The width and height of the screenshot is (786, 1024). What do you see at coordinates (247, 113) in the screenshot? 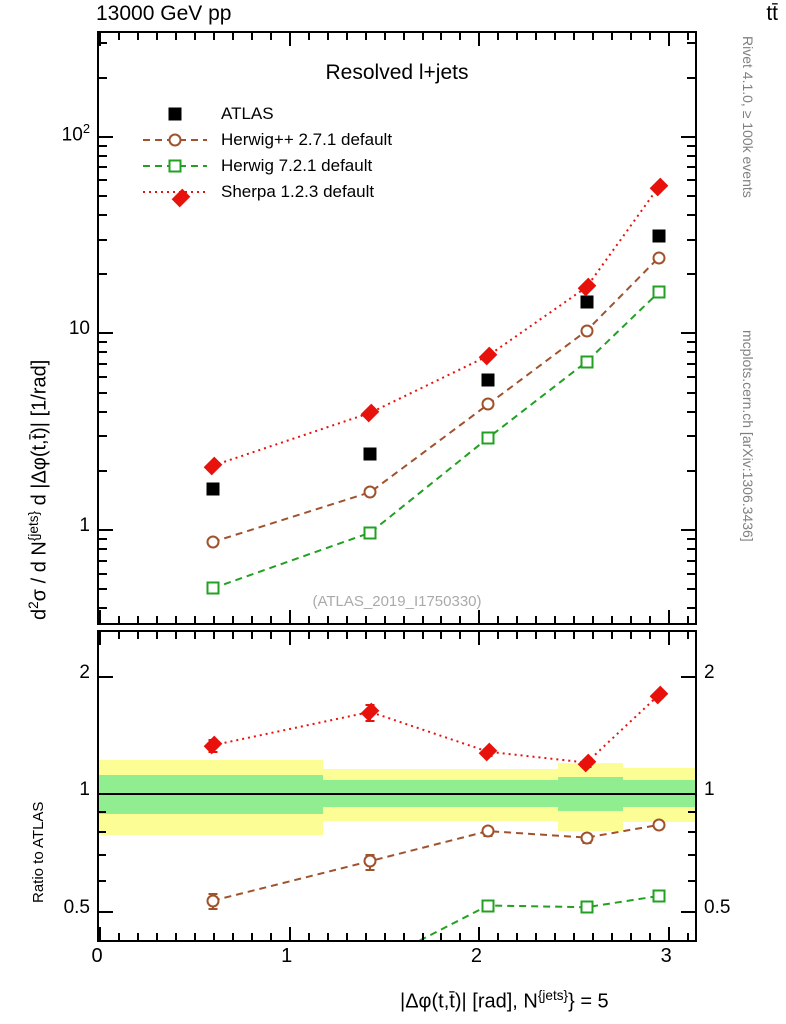
I see `legend-label-0: ATLAS` at bounding box center [247, 113].